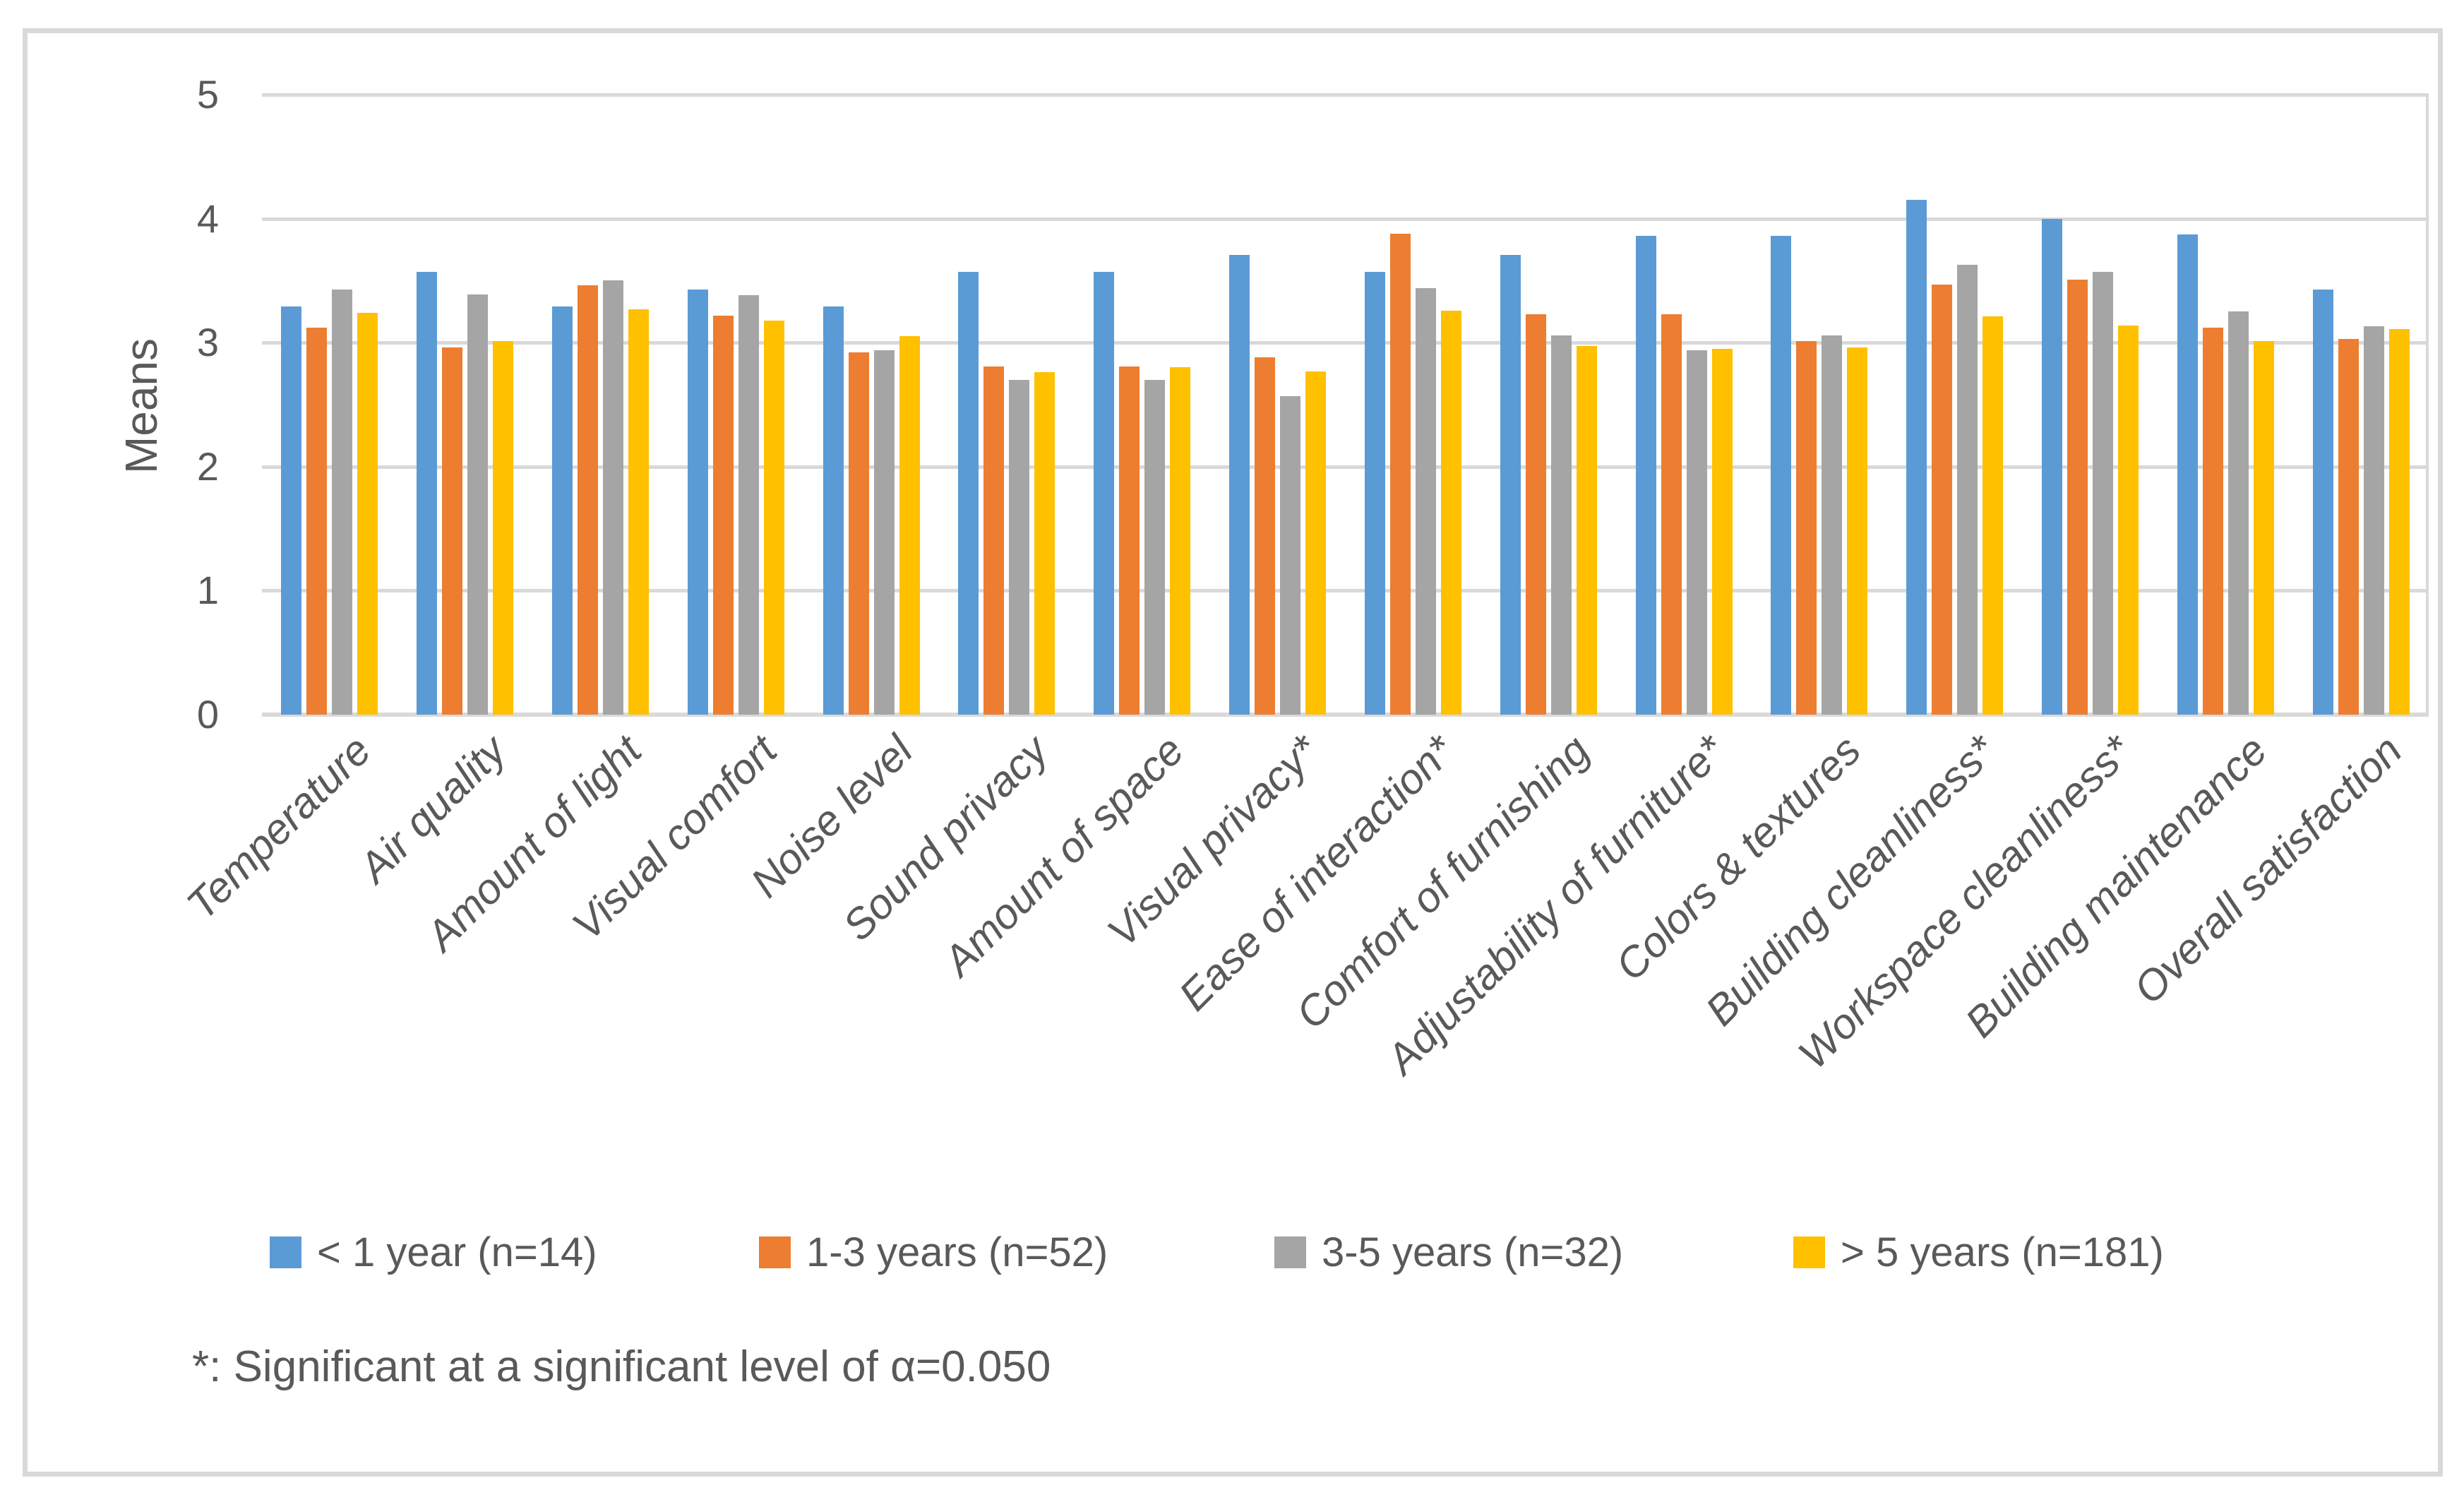 The image size is (2464, 1502). Describe the element at coordinates (208, 94) in the screenshot. I see `y-axis-tick-label: 5` at that location.